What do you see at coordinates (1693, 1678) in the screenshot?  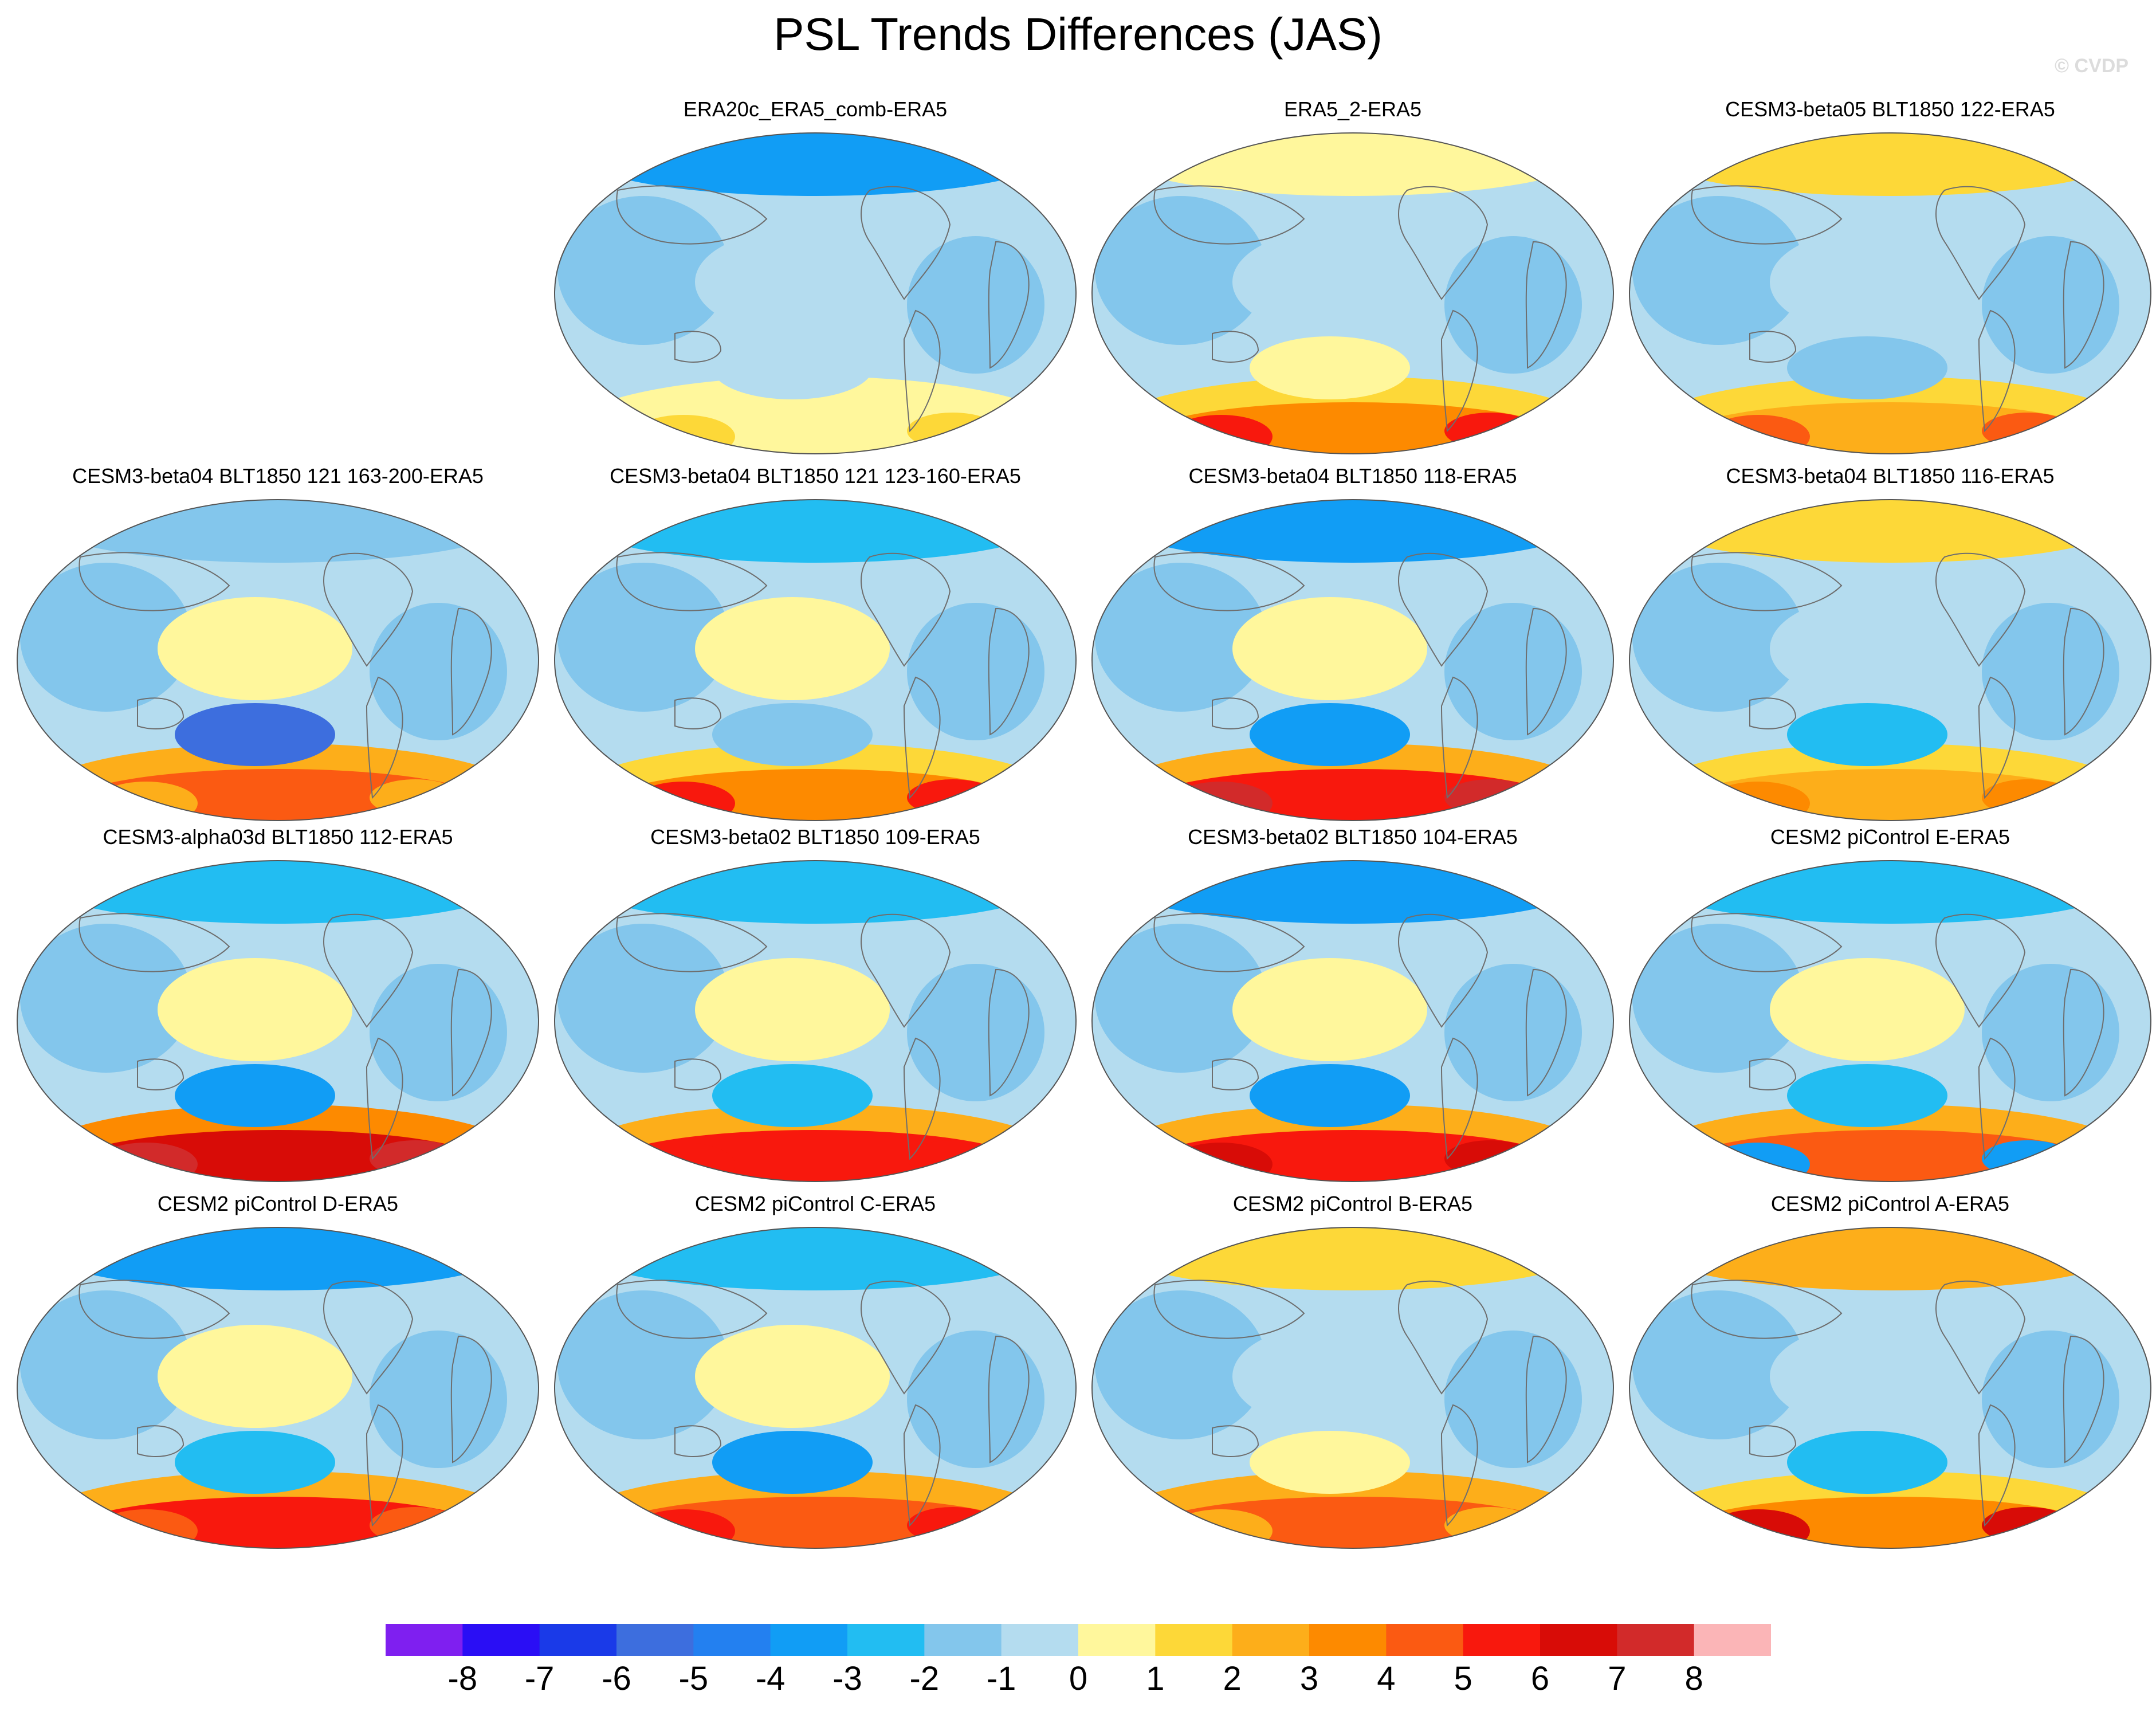 I see `colorbar-tick-label: 8` at bounding box center [1693, 1678].